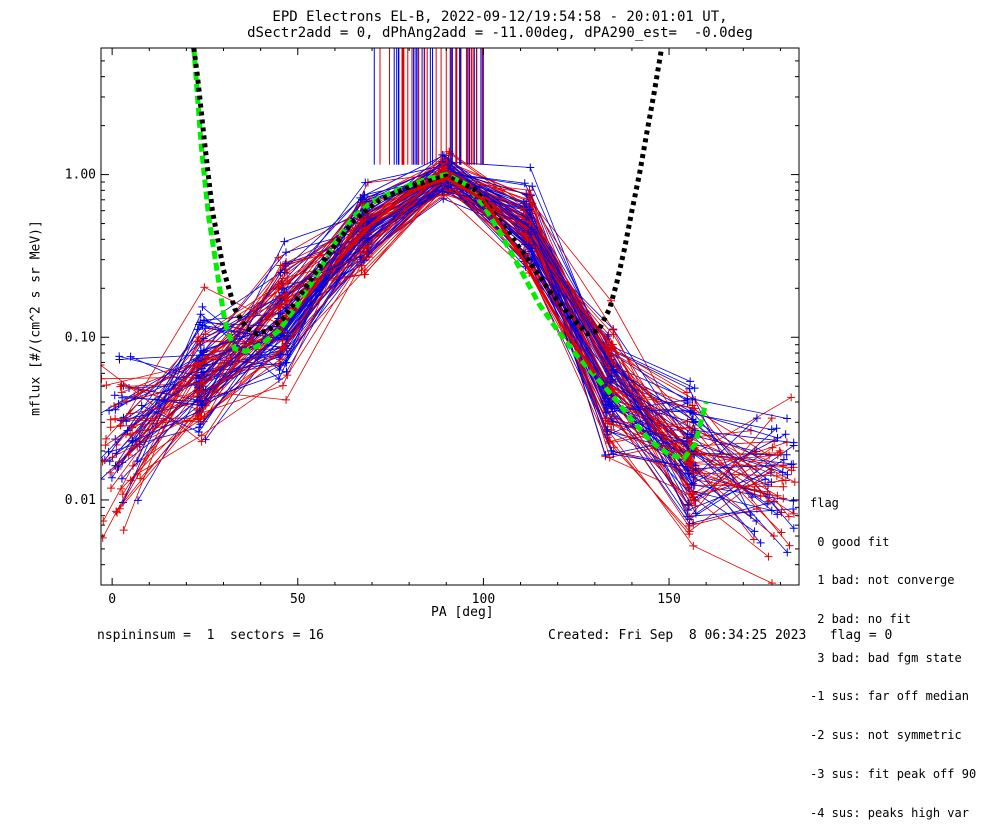 The image size is (1000, 832). Describe the element at coordinates (112, 599) in the screenshot. I see `x-tick-label: 0` at that location.